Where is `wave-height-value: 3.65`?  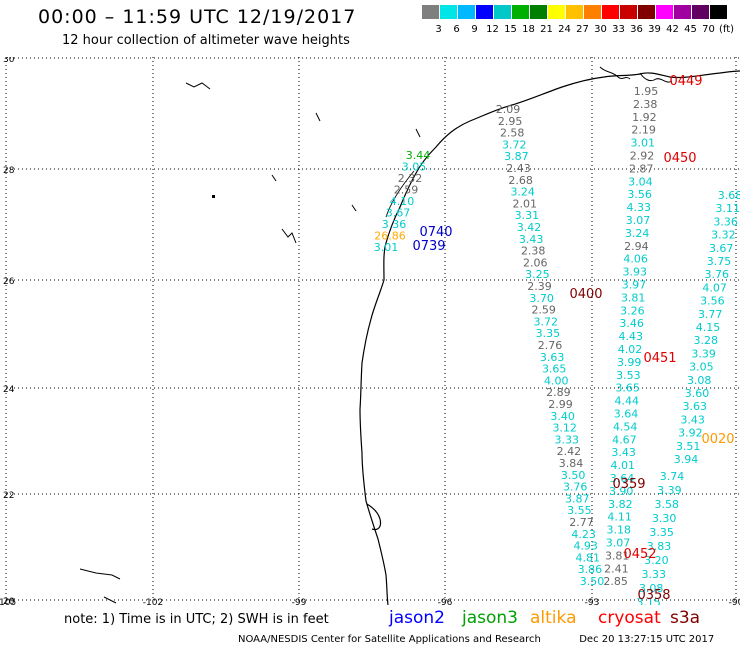 wave-height-value: 3.65 is located at coordinates (627, 388).